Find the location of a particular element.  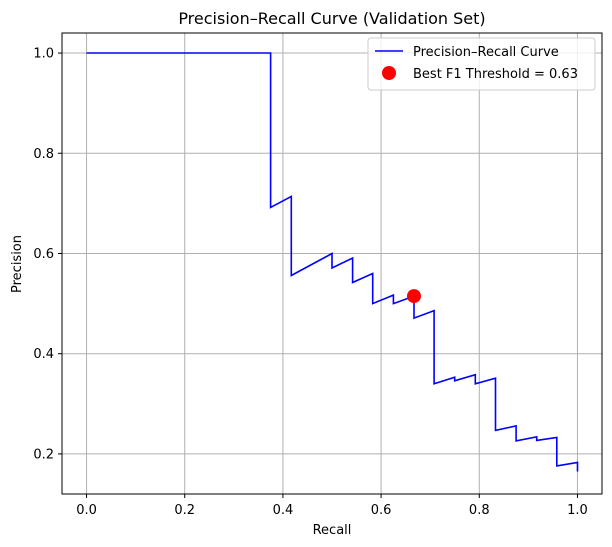

y-tick-label: 0.2 is located at coordinates (43, 454).